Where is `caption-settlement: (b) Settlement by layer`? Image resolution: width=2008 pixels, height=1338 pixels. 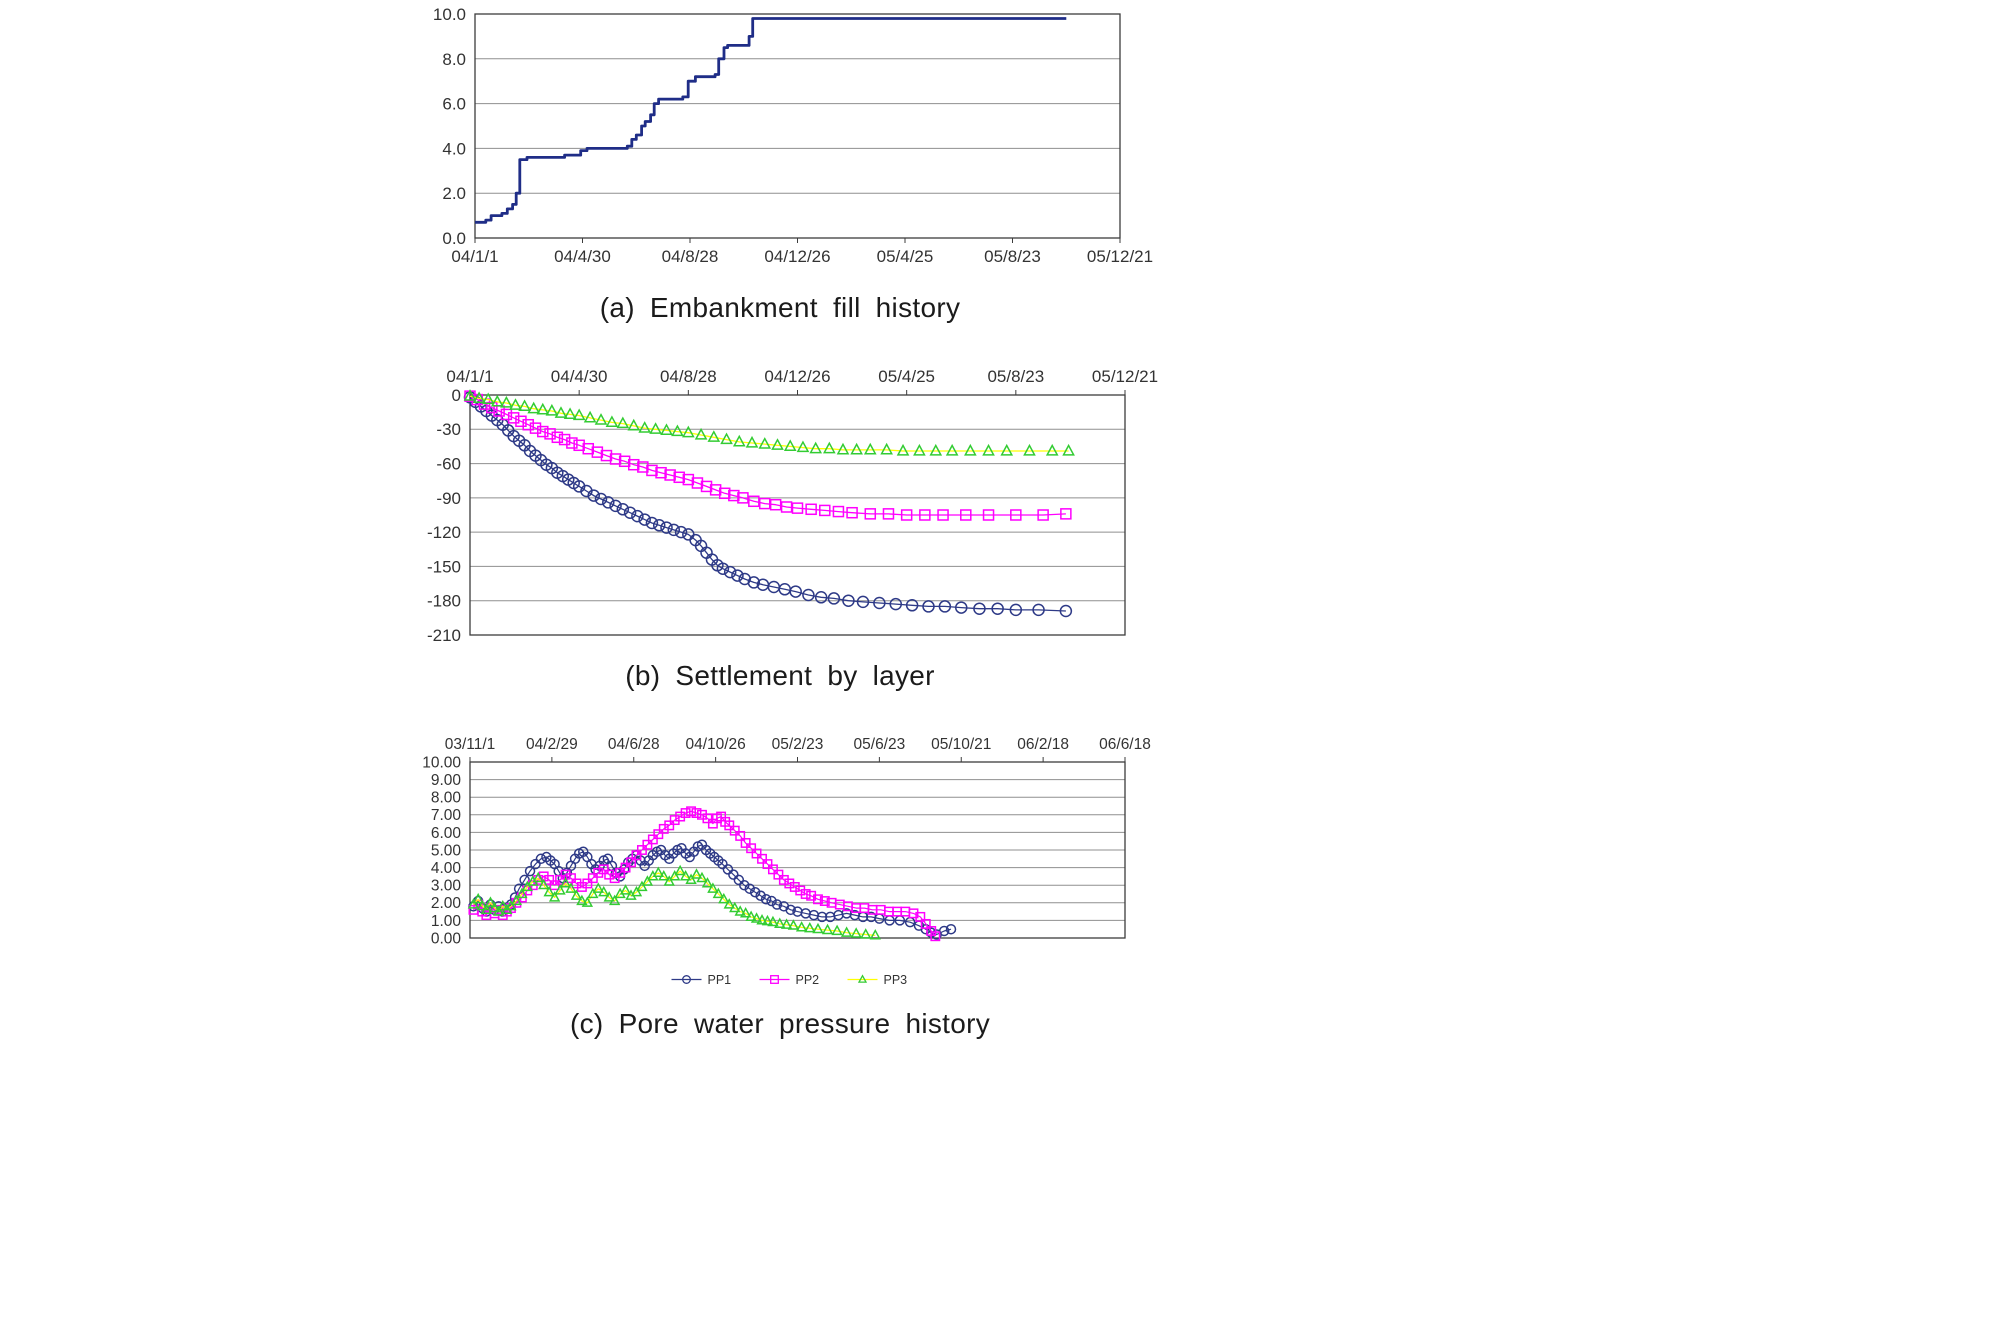
caption-settlement: (b) Settlement by layer is located at coordinates (780, 675).